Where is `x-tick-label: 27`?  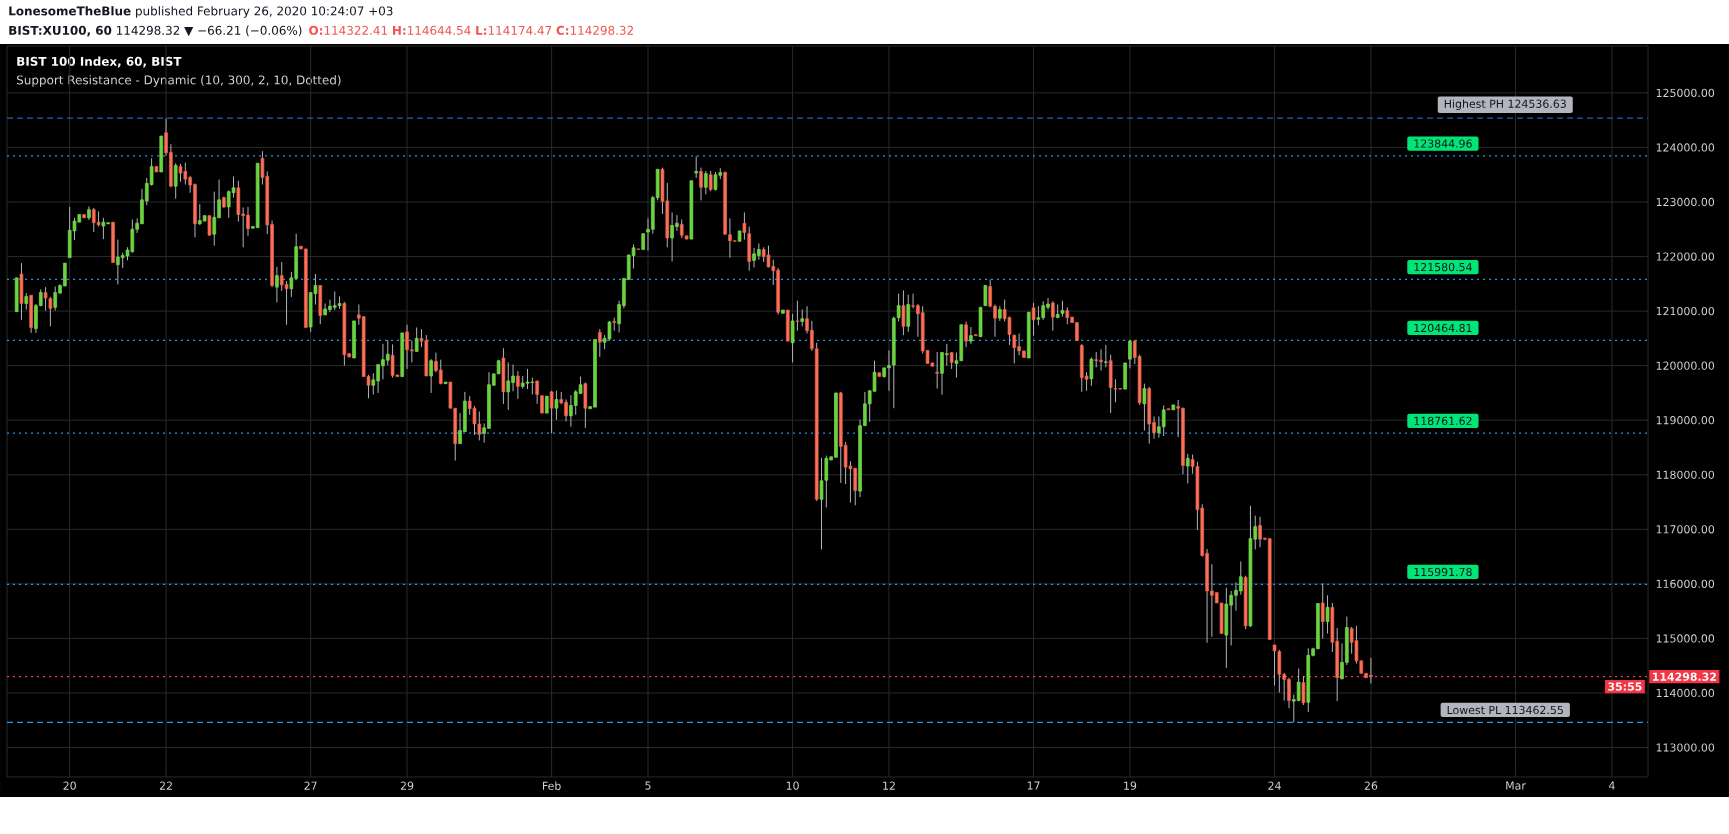 x-tick-label: 27 is located at coordinates (310, 785).